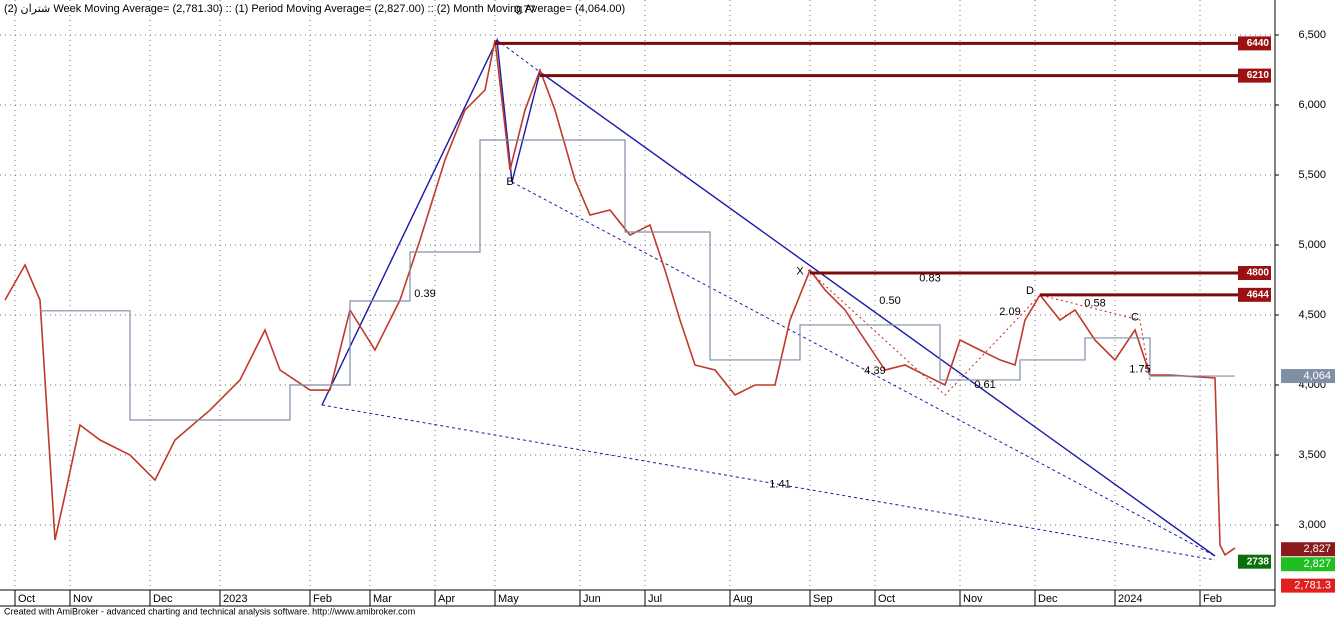 Image resolution: width=1336 pixels, height=619 pixels. I want to click on annotation: 0.77, so click(524, 10).